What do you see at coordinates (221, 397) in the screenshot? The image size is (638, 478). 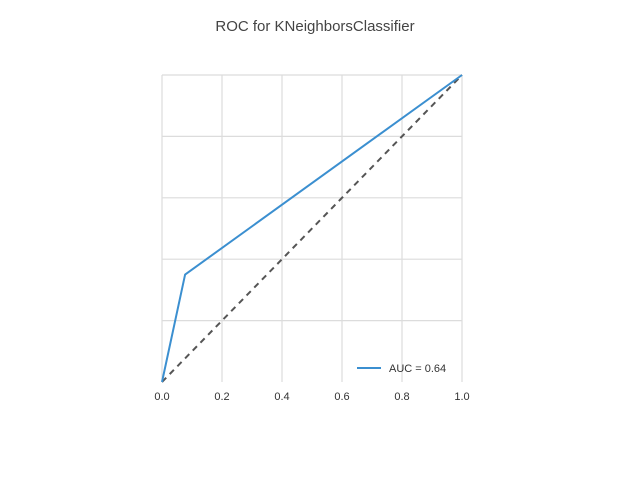 I see `x-tick-label-1: 0.2` at bounding box center [221, 397].